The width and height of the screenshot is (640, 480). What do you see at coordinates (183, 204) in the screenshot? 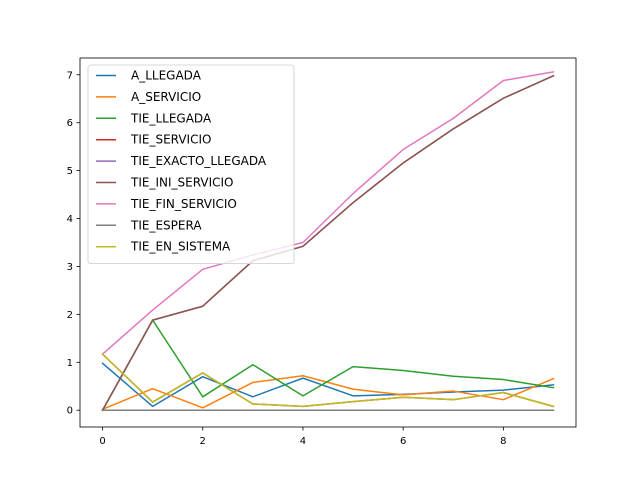
I see `legend-label-tie-fin-servicio: TIE_FIN_SERVICIO` at bounding box center [183, 204].